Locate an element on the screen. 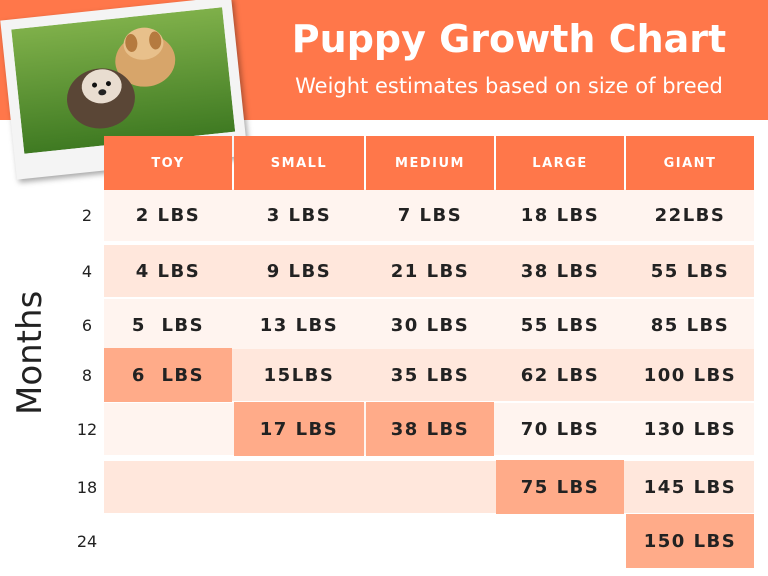 The image size is (768, 576). column-header: GIANT is located at coordinates (690, 163).